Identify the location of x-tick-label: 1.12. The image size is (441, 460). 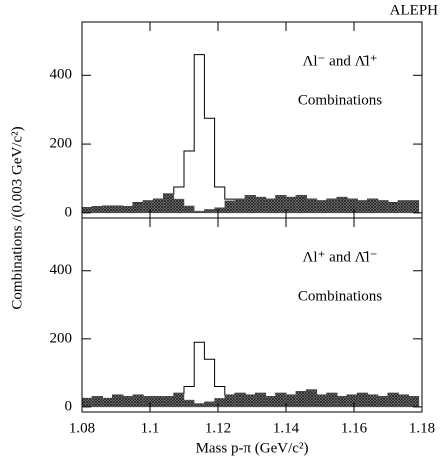
(218, 428).